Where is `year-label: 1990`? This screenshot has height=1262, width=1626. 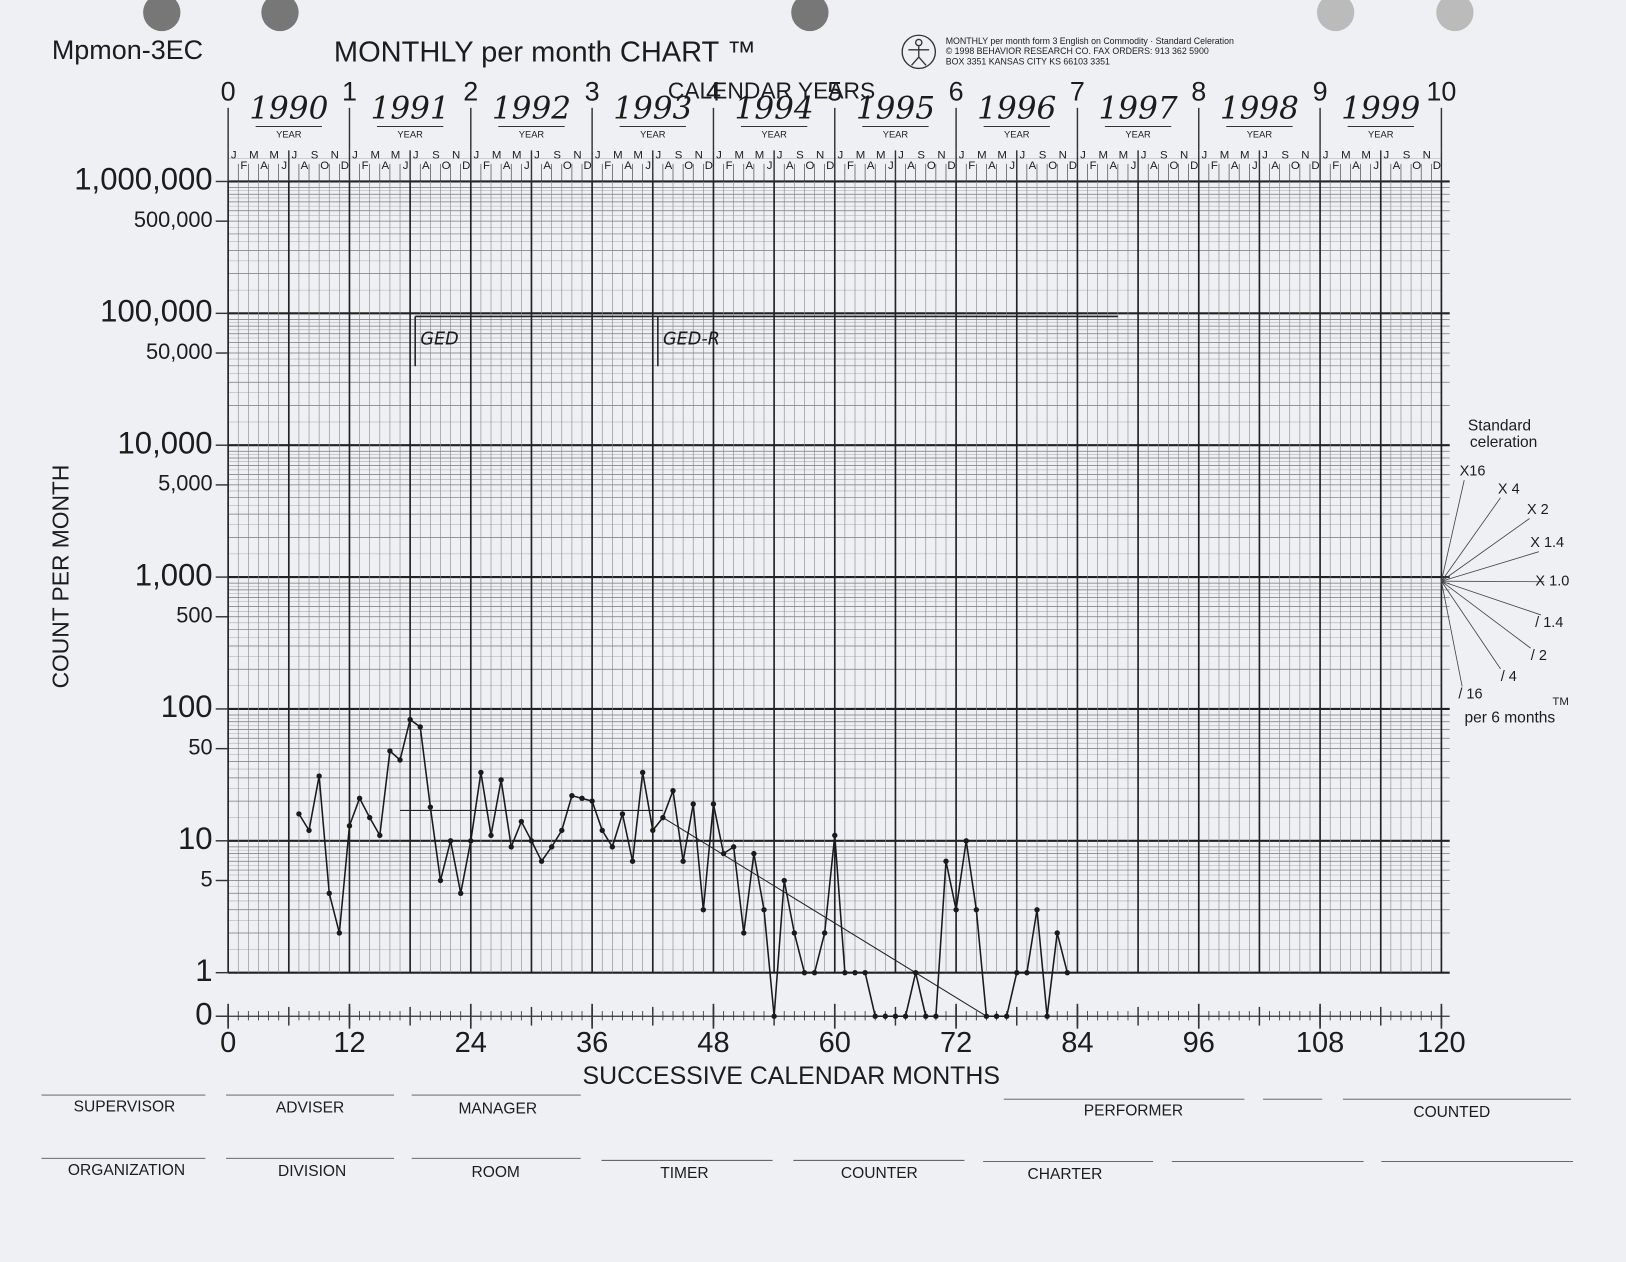 year-label: 1990 is located at coordinates (288, 108).